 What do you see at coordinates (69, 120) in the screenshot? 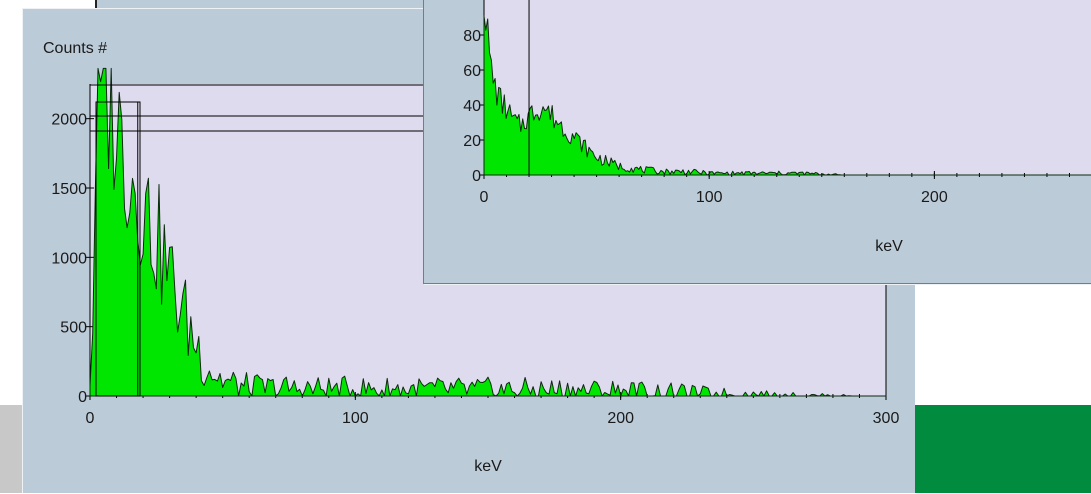
I see `y-tick-label: 2000` at bounding box center [69, 120].